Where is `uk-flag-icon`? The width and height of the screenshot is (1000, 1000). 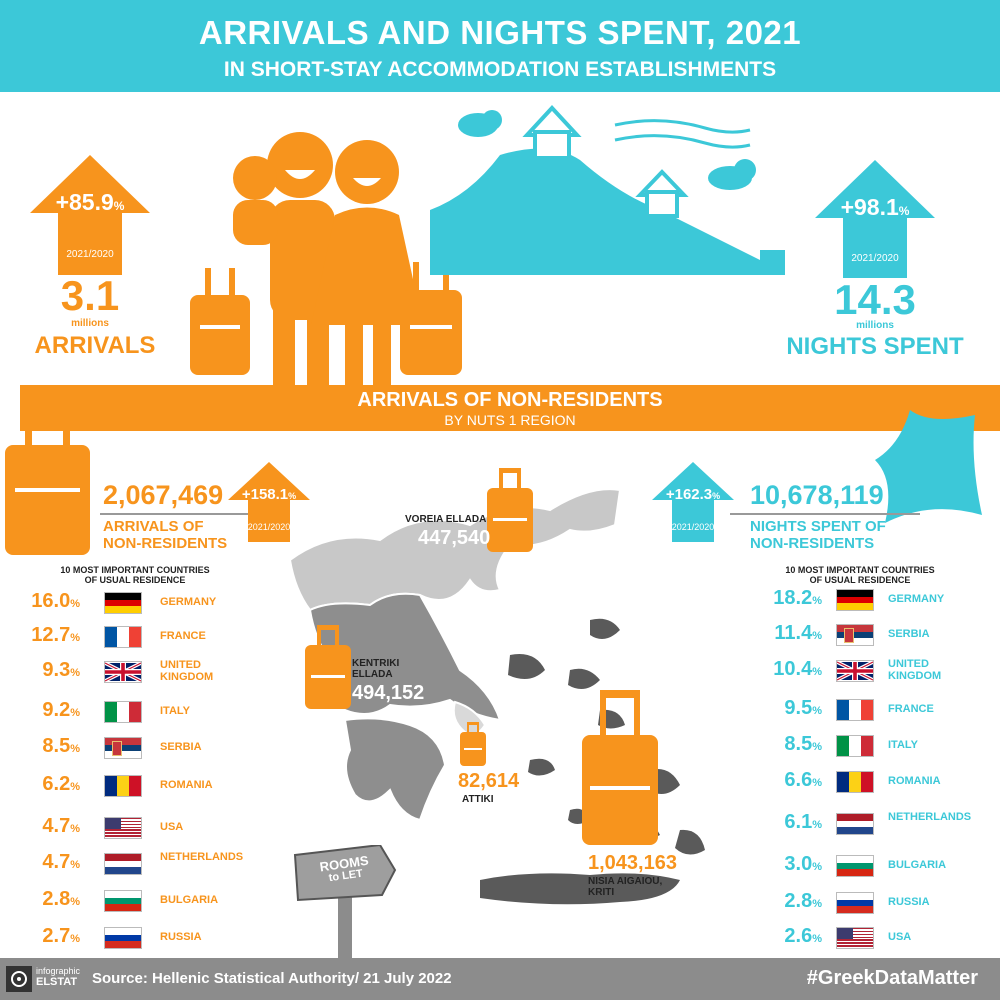
uk-flag-icon is located at coordinates (855, 671).